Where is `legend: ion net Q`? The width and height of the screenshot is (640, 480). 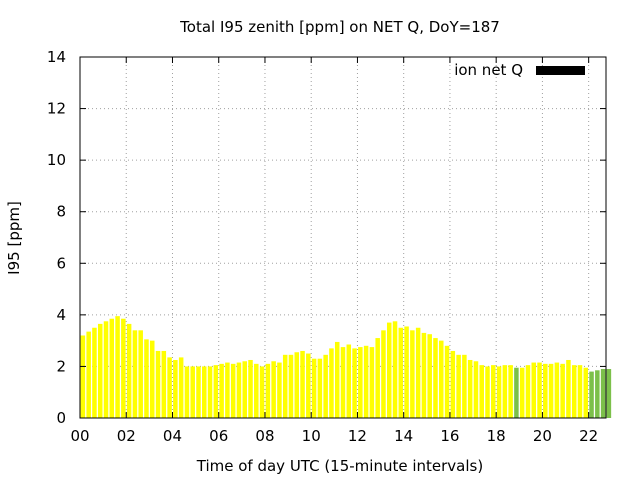 legend: ion net Q is located at coordinates (519, 70).